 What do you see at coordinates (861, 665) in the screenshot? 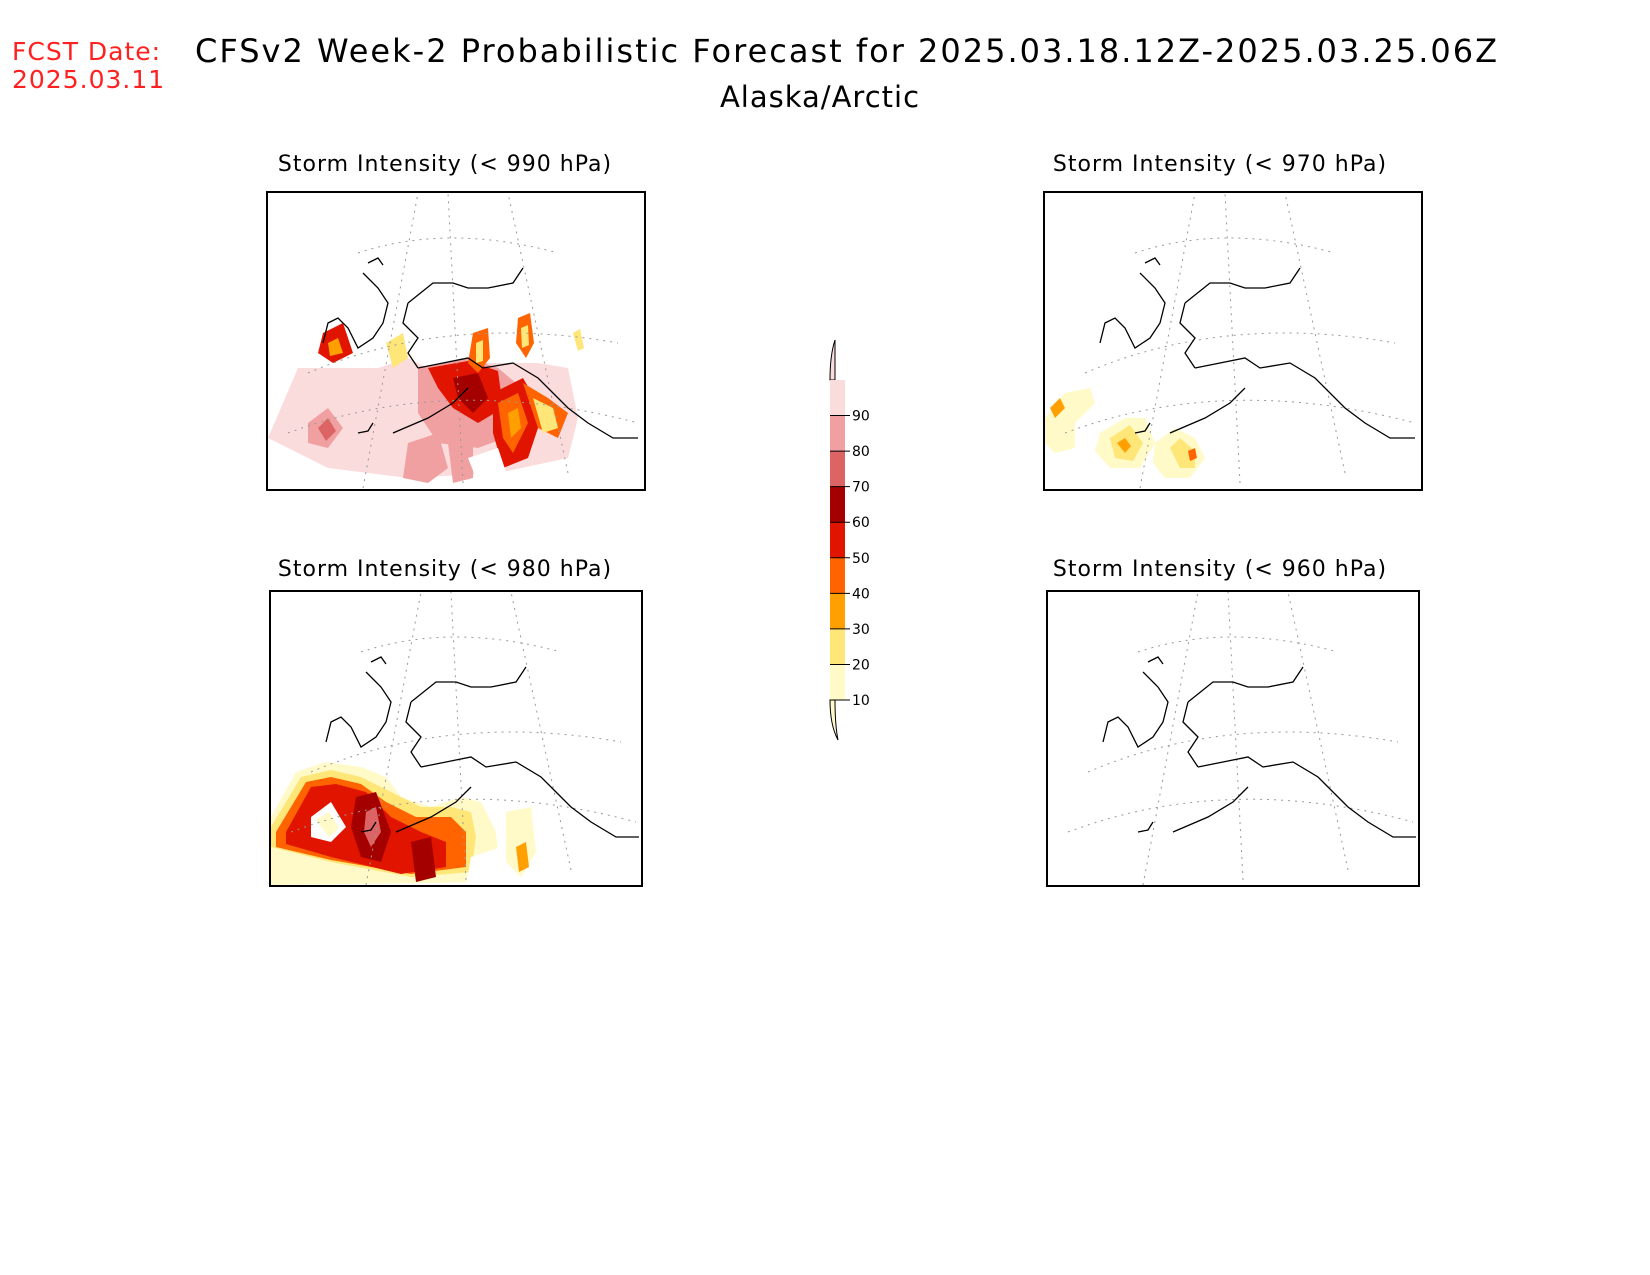
I see `legend-label: 20` at bounding box center [861, 665].